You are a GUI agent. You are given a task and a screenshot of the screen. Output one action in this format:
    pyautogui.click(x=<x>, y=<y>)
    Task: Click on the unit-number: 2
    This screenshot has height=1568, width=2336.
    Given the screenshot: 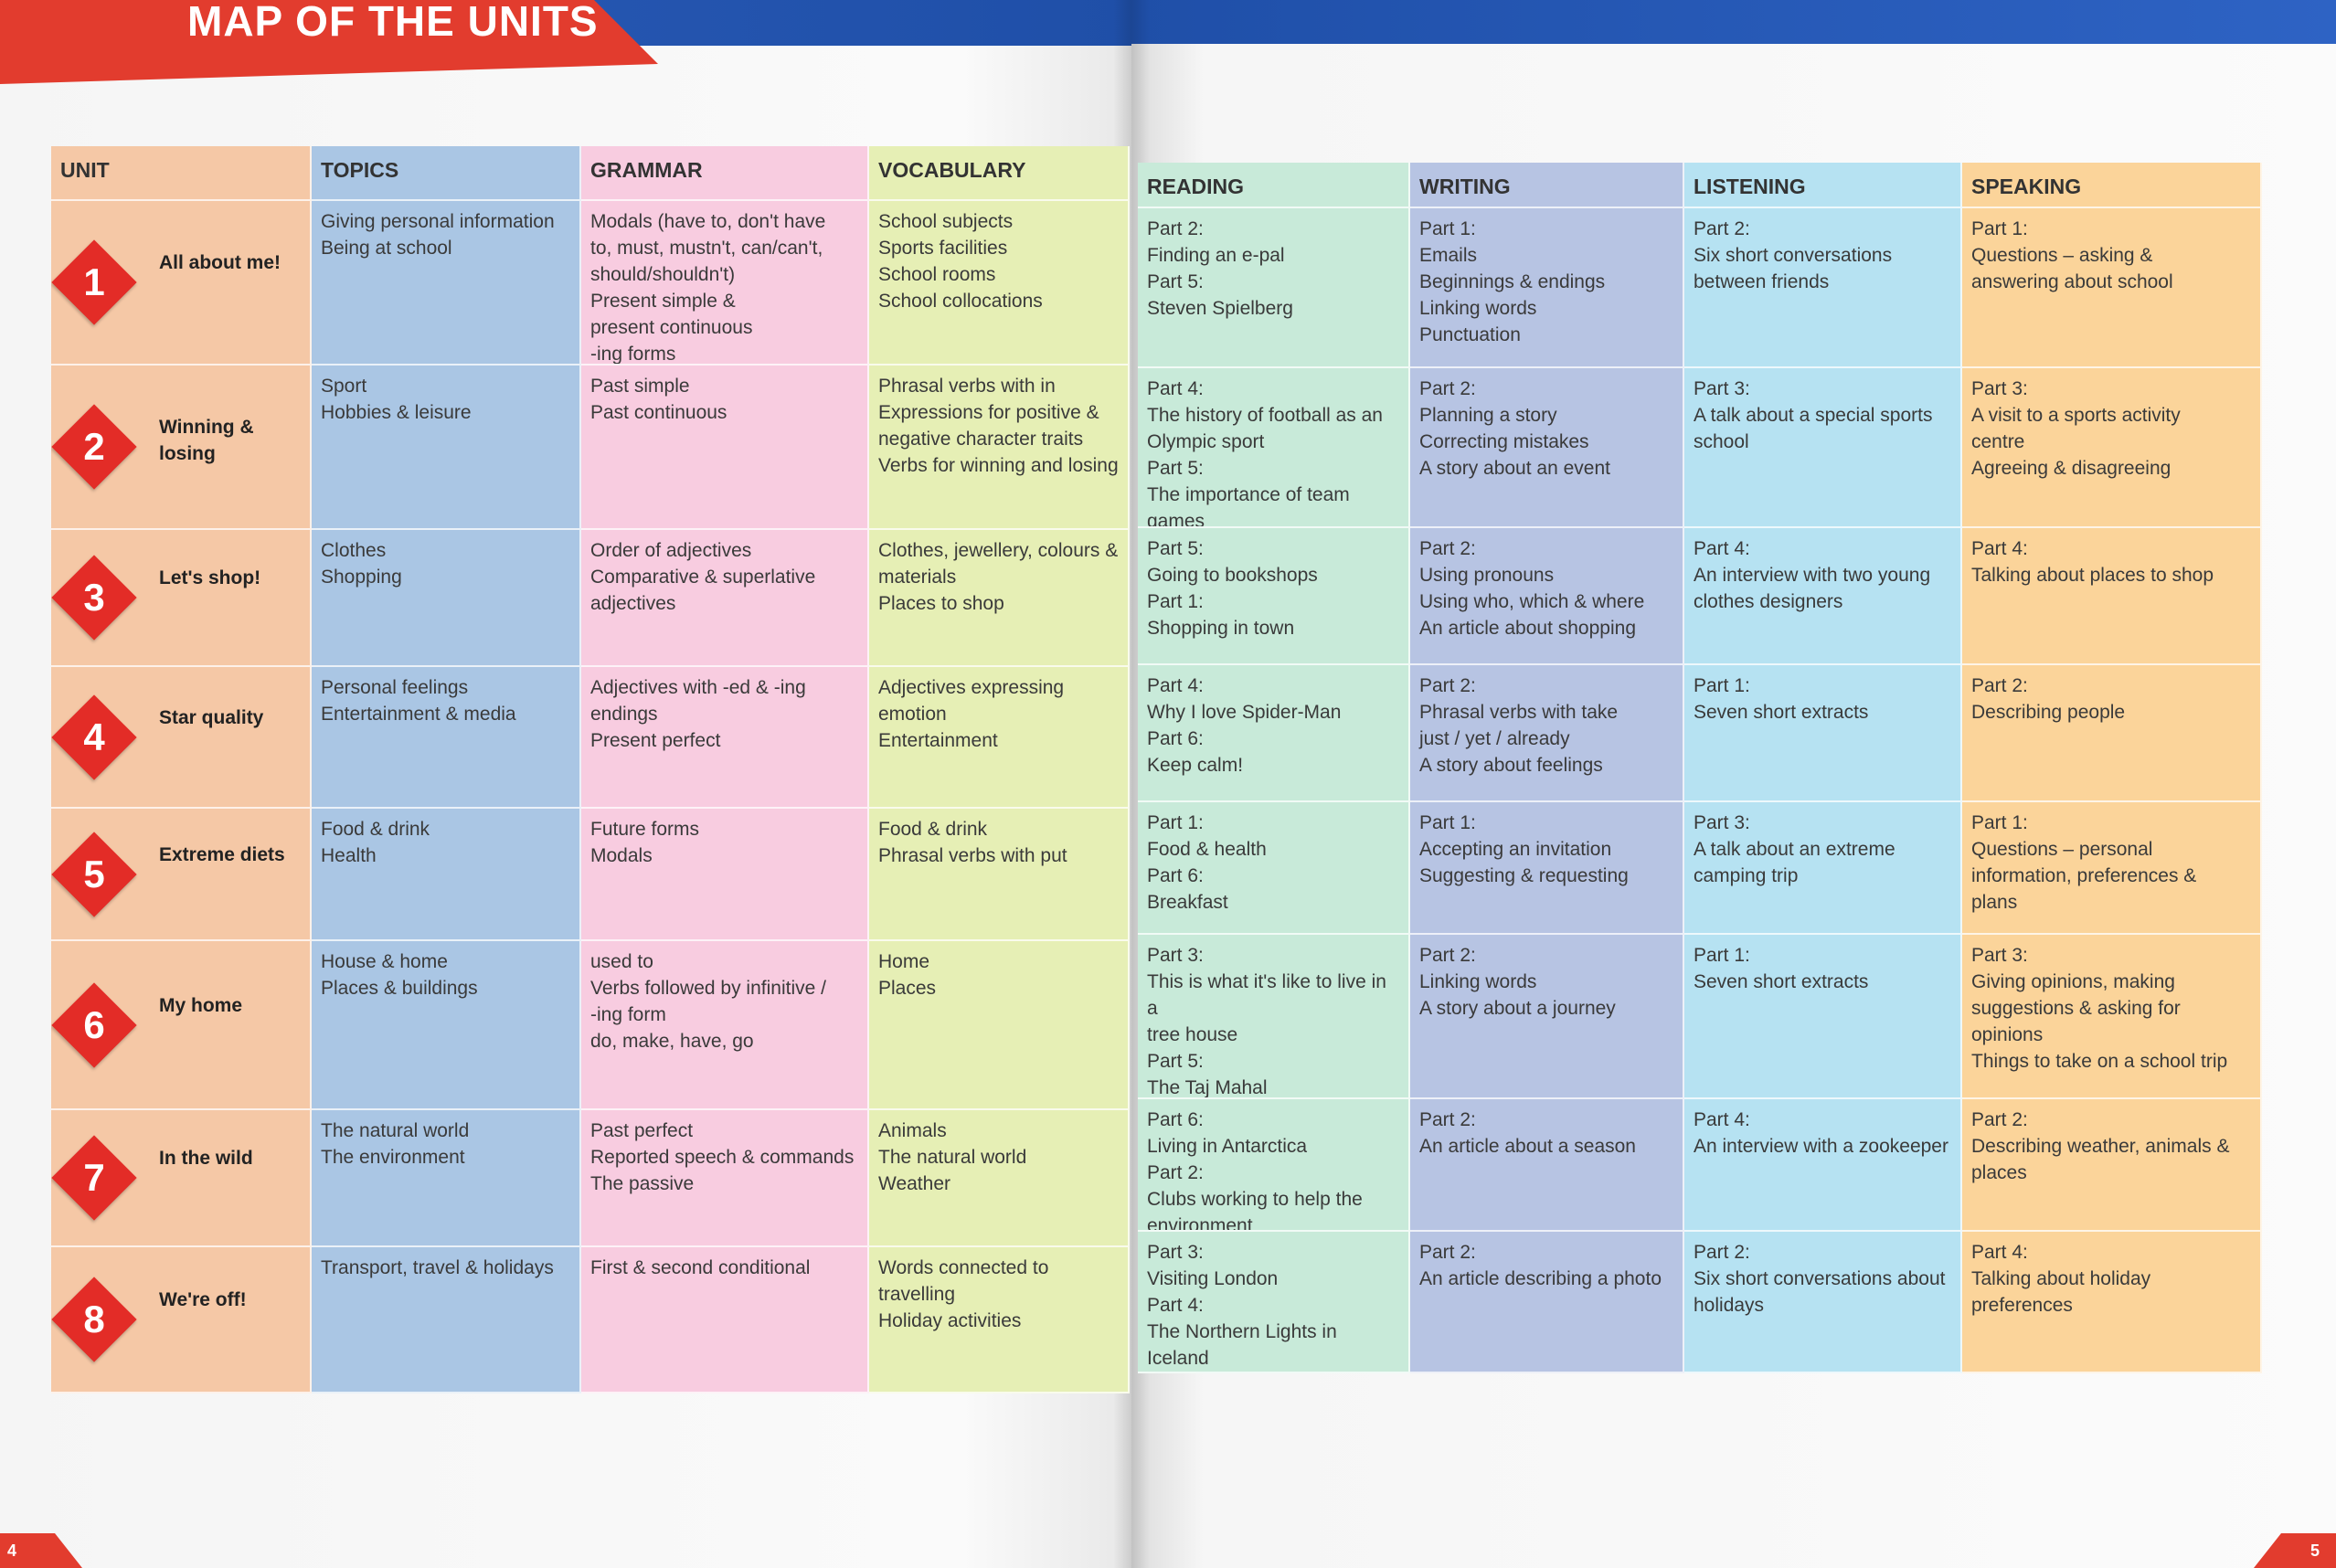 What is the action you would take?
    pyautogui.click(x=94, y=447)
    